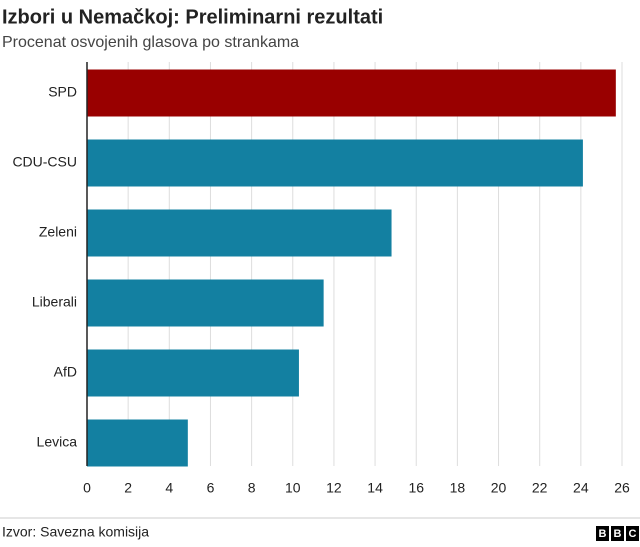  What do you see at coordinates (62, 92) in the screenshot?
I see `y-tick-label: SPD` at bounding box center [62, 92].